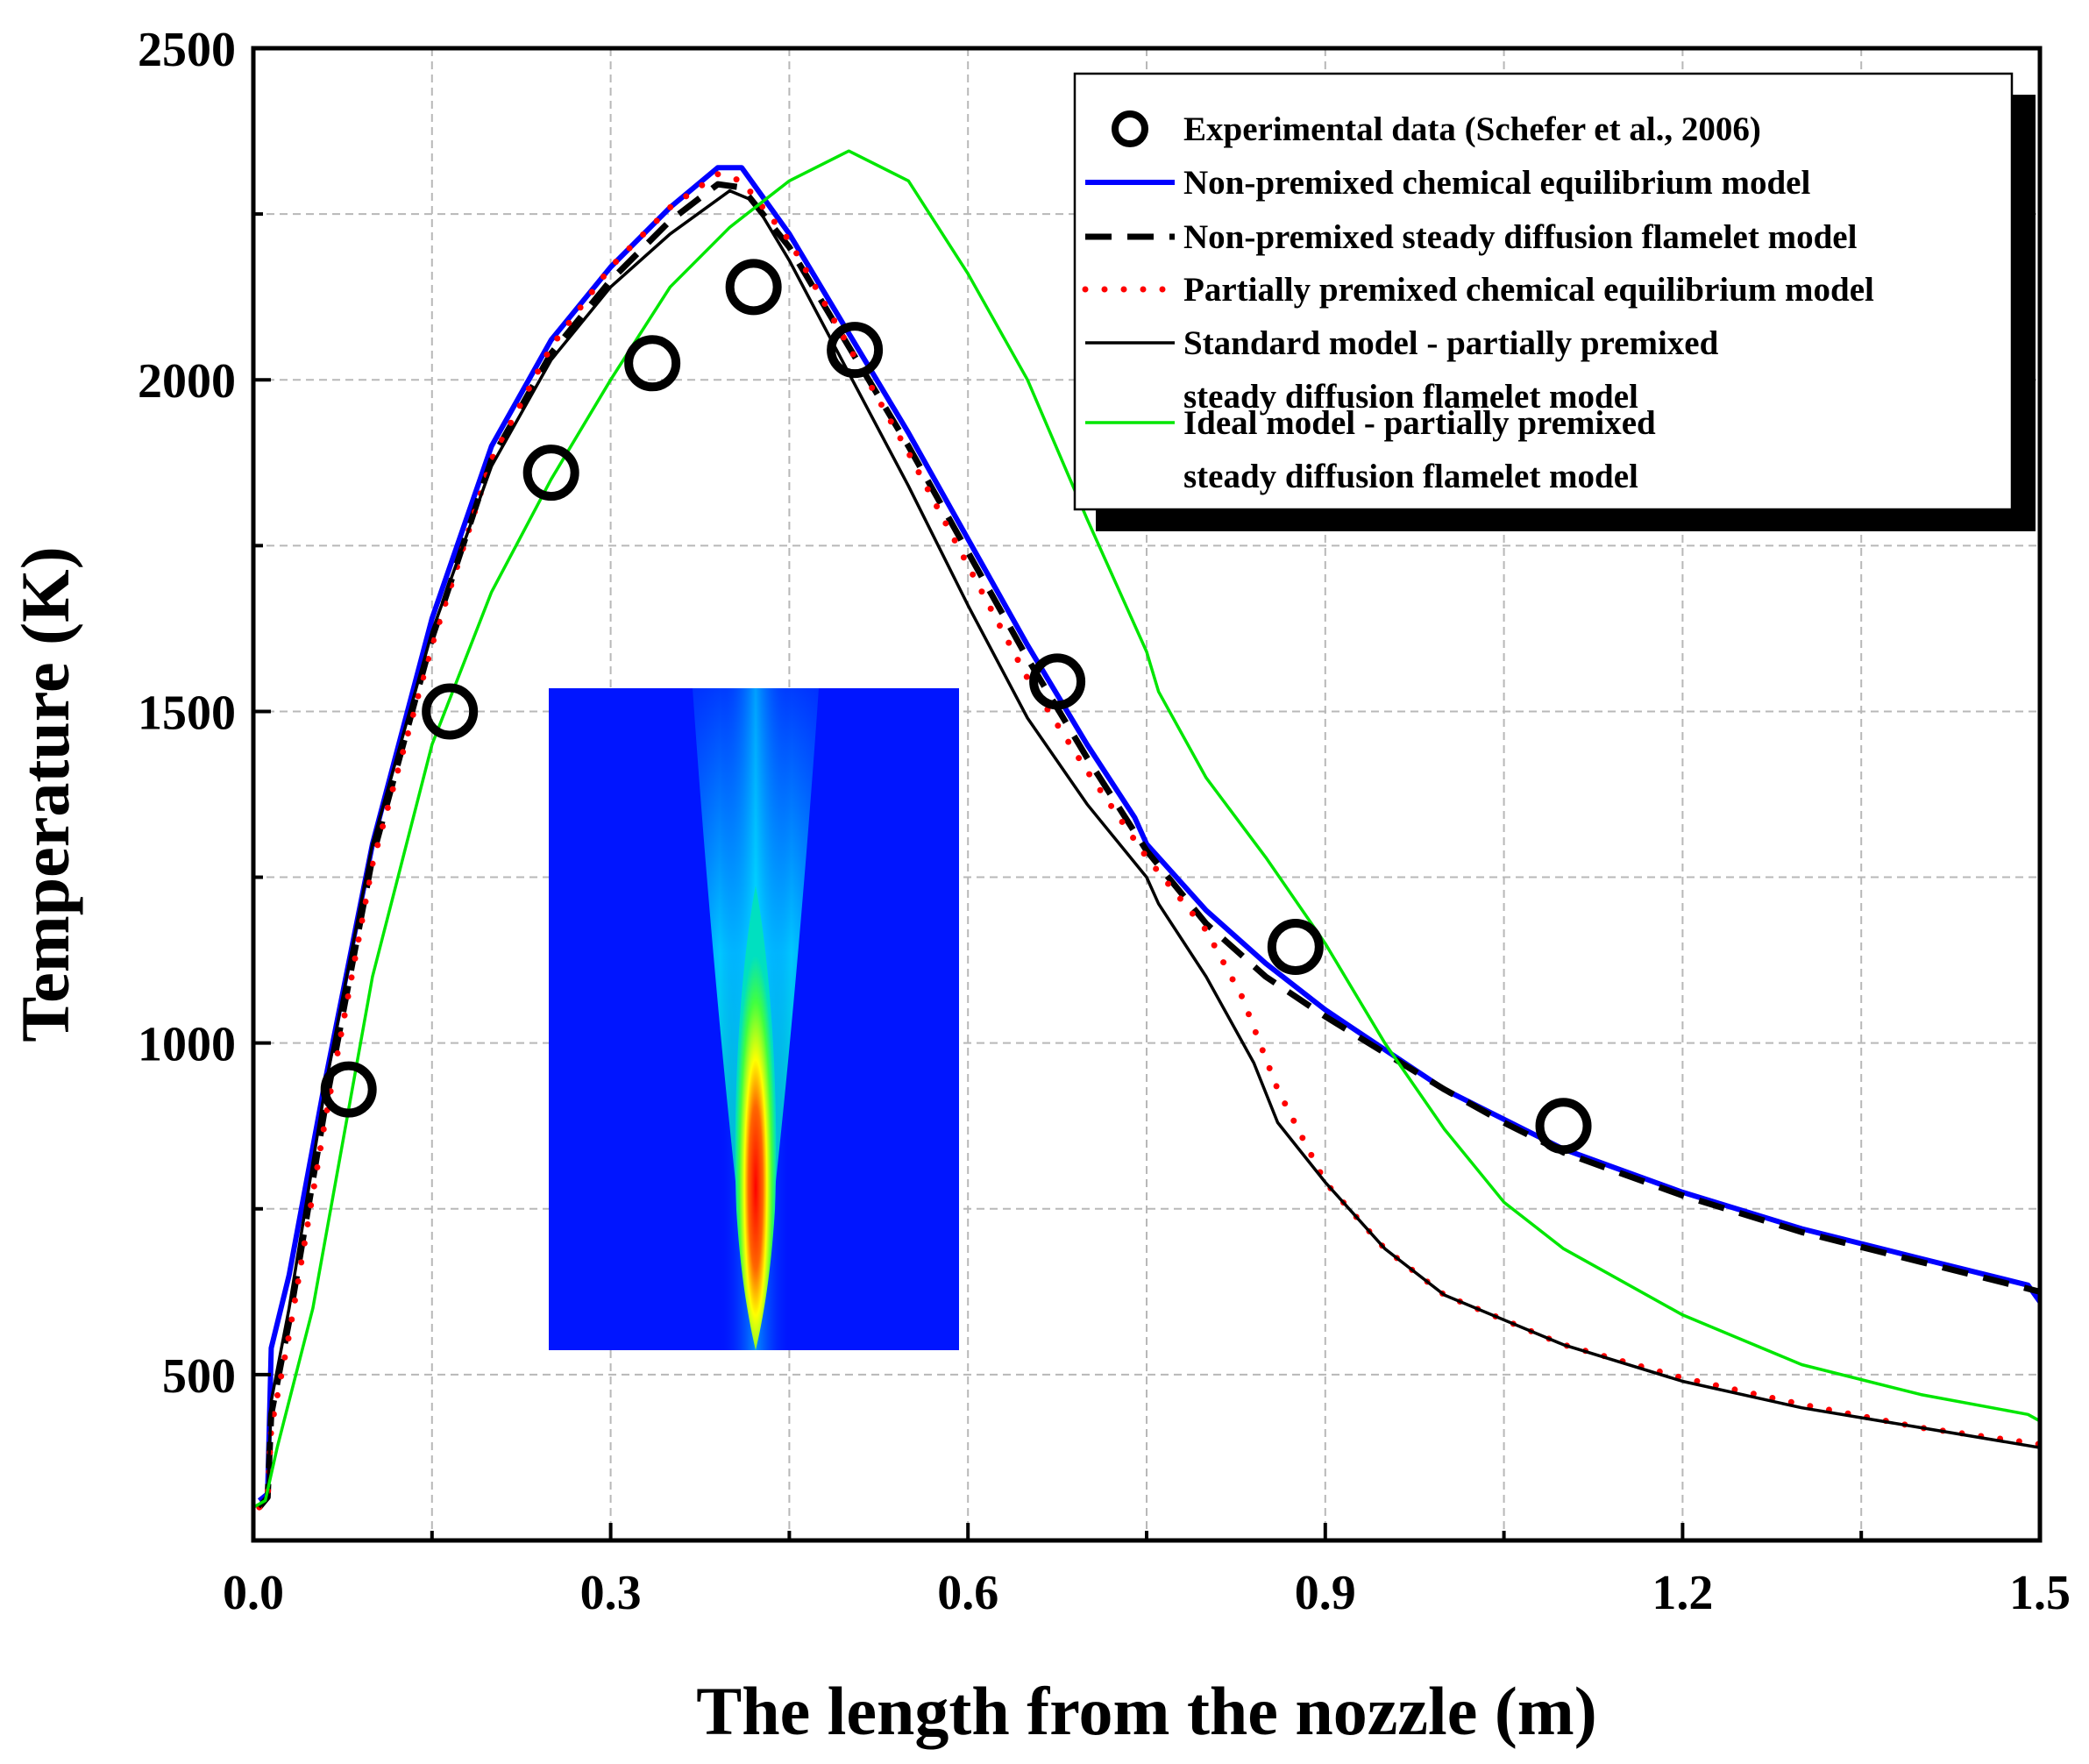 This screenshot has width=2089, height=1764. Describe the element at coordinates (2040, 1593) in the screenshot. I see `x-tick-label: 1.5` at that location.